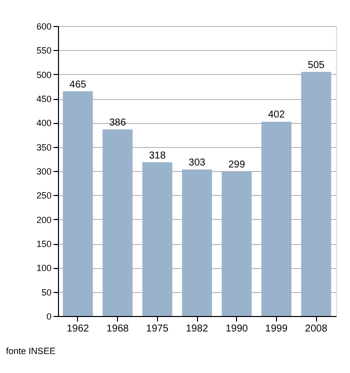  What do you see at coordinates (157, 329) in the screenshot?
I see `x-tick-label: 1975` at bounding box center [157, 329].